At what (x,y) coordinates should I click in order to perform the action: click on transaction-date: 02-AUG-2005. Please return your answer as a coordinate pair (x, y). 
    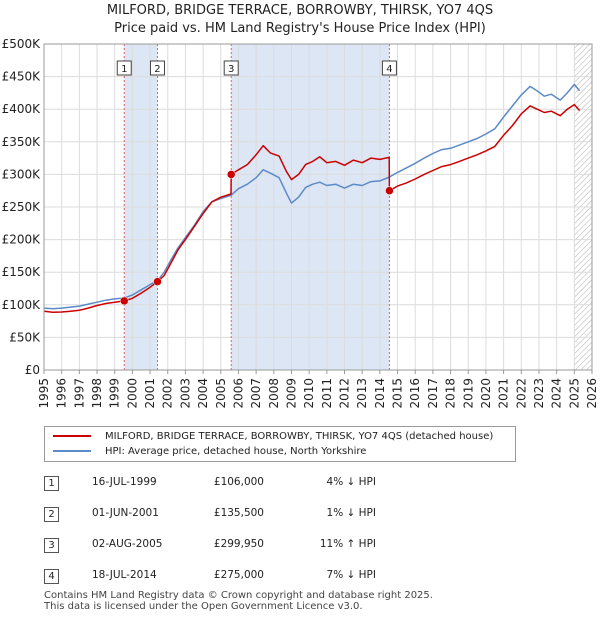
    Looking at the image, I should click on (127, 544).